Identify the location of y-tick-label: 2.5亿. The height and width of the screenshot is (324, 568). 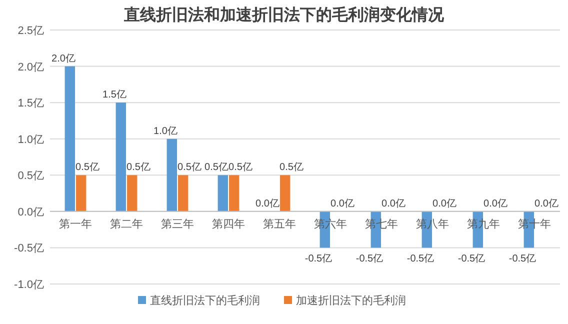
(31, 31).